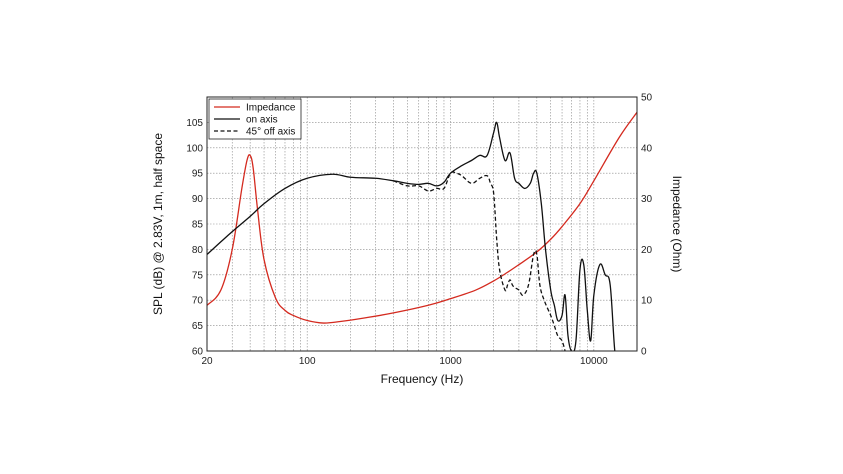 The width and height of the screenshot is (843, 474). I want to click on y-tick-label: 100, so click(194, 148).